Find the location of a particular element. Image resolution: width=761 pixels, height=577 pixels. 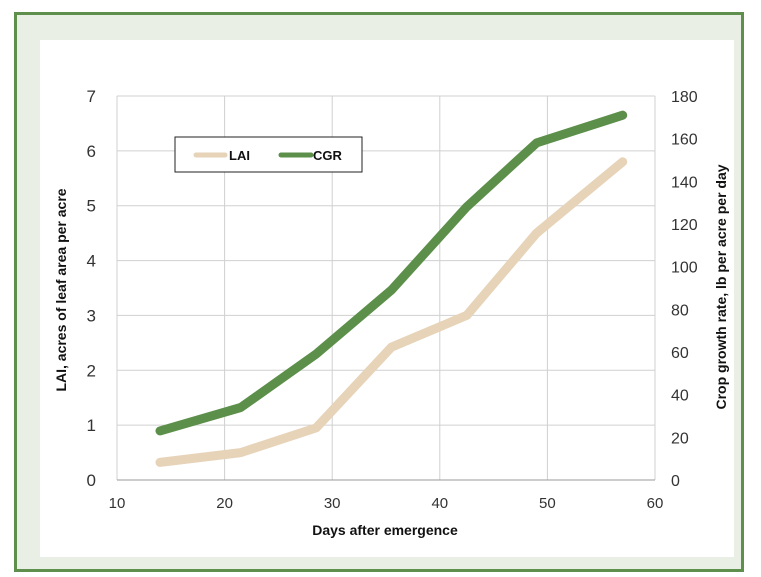

y-tick-label-right: 100 is located at coordinates (684, 268).